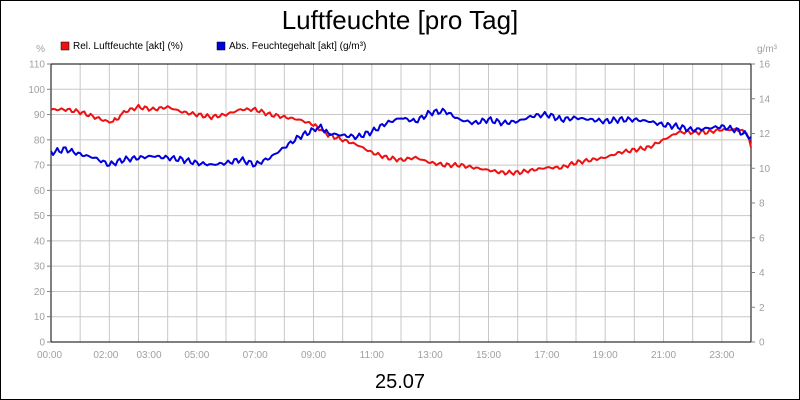 This screenshot has width=800, height=400. Describe the element at coordinates (40, 49) in the screenshot. I see `y-left-unit: %` at that location.